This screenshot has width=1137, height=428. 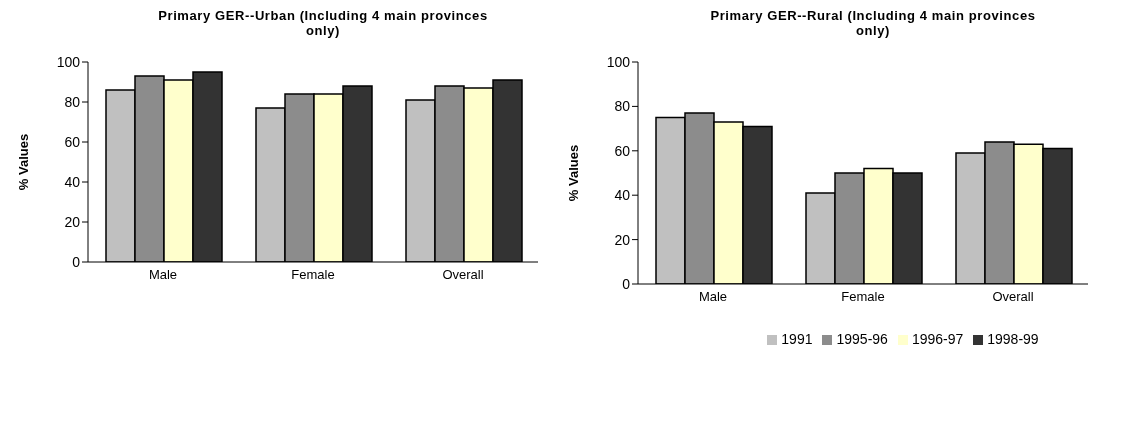 What do you see at coordinates (937, 339) in the screenshot?
I see `legend-label: 1996-97` at bounding box center [937, 339].